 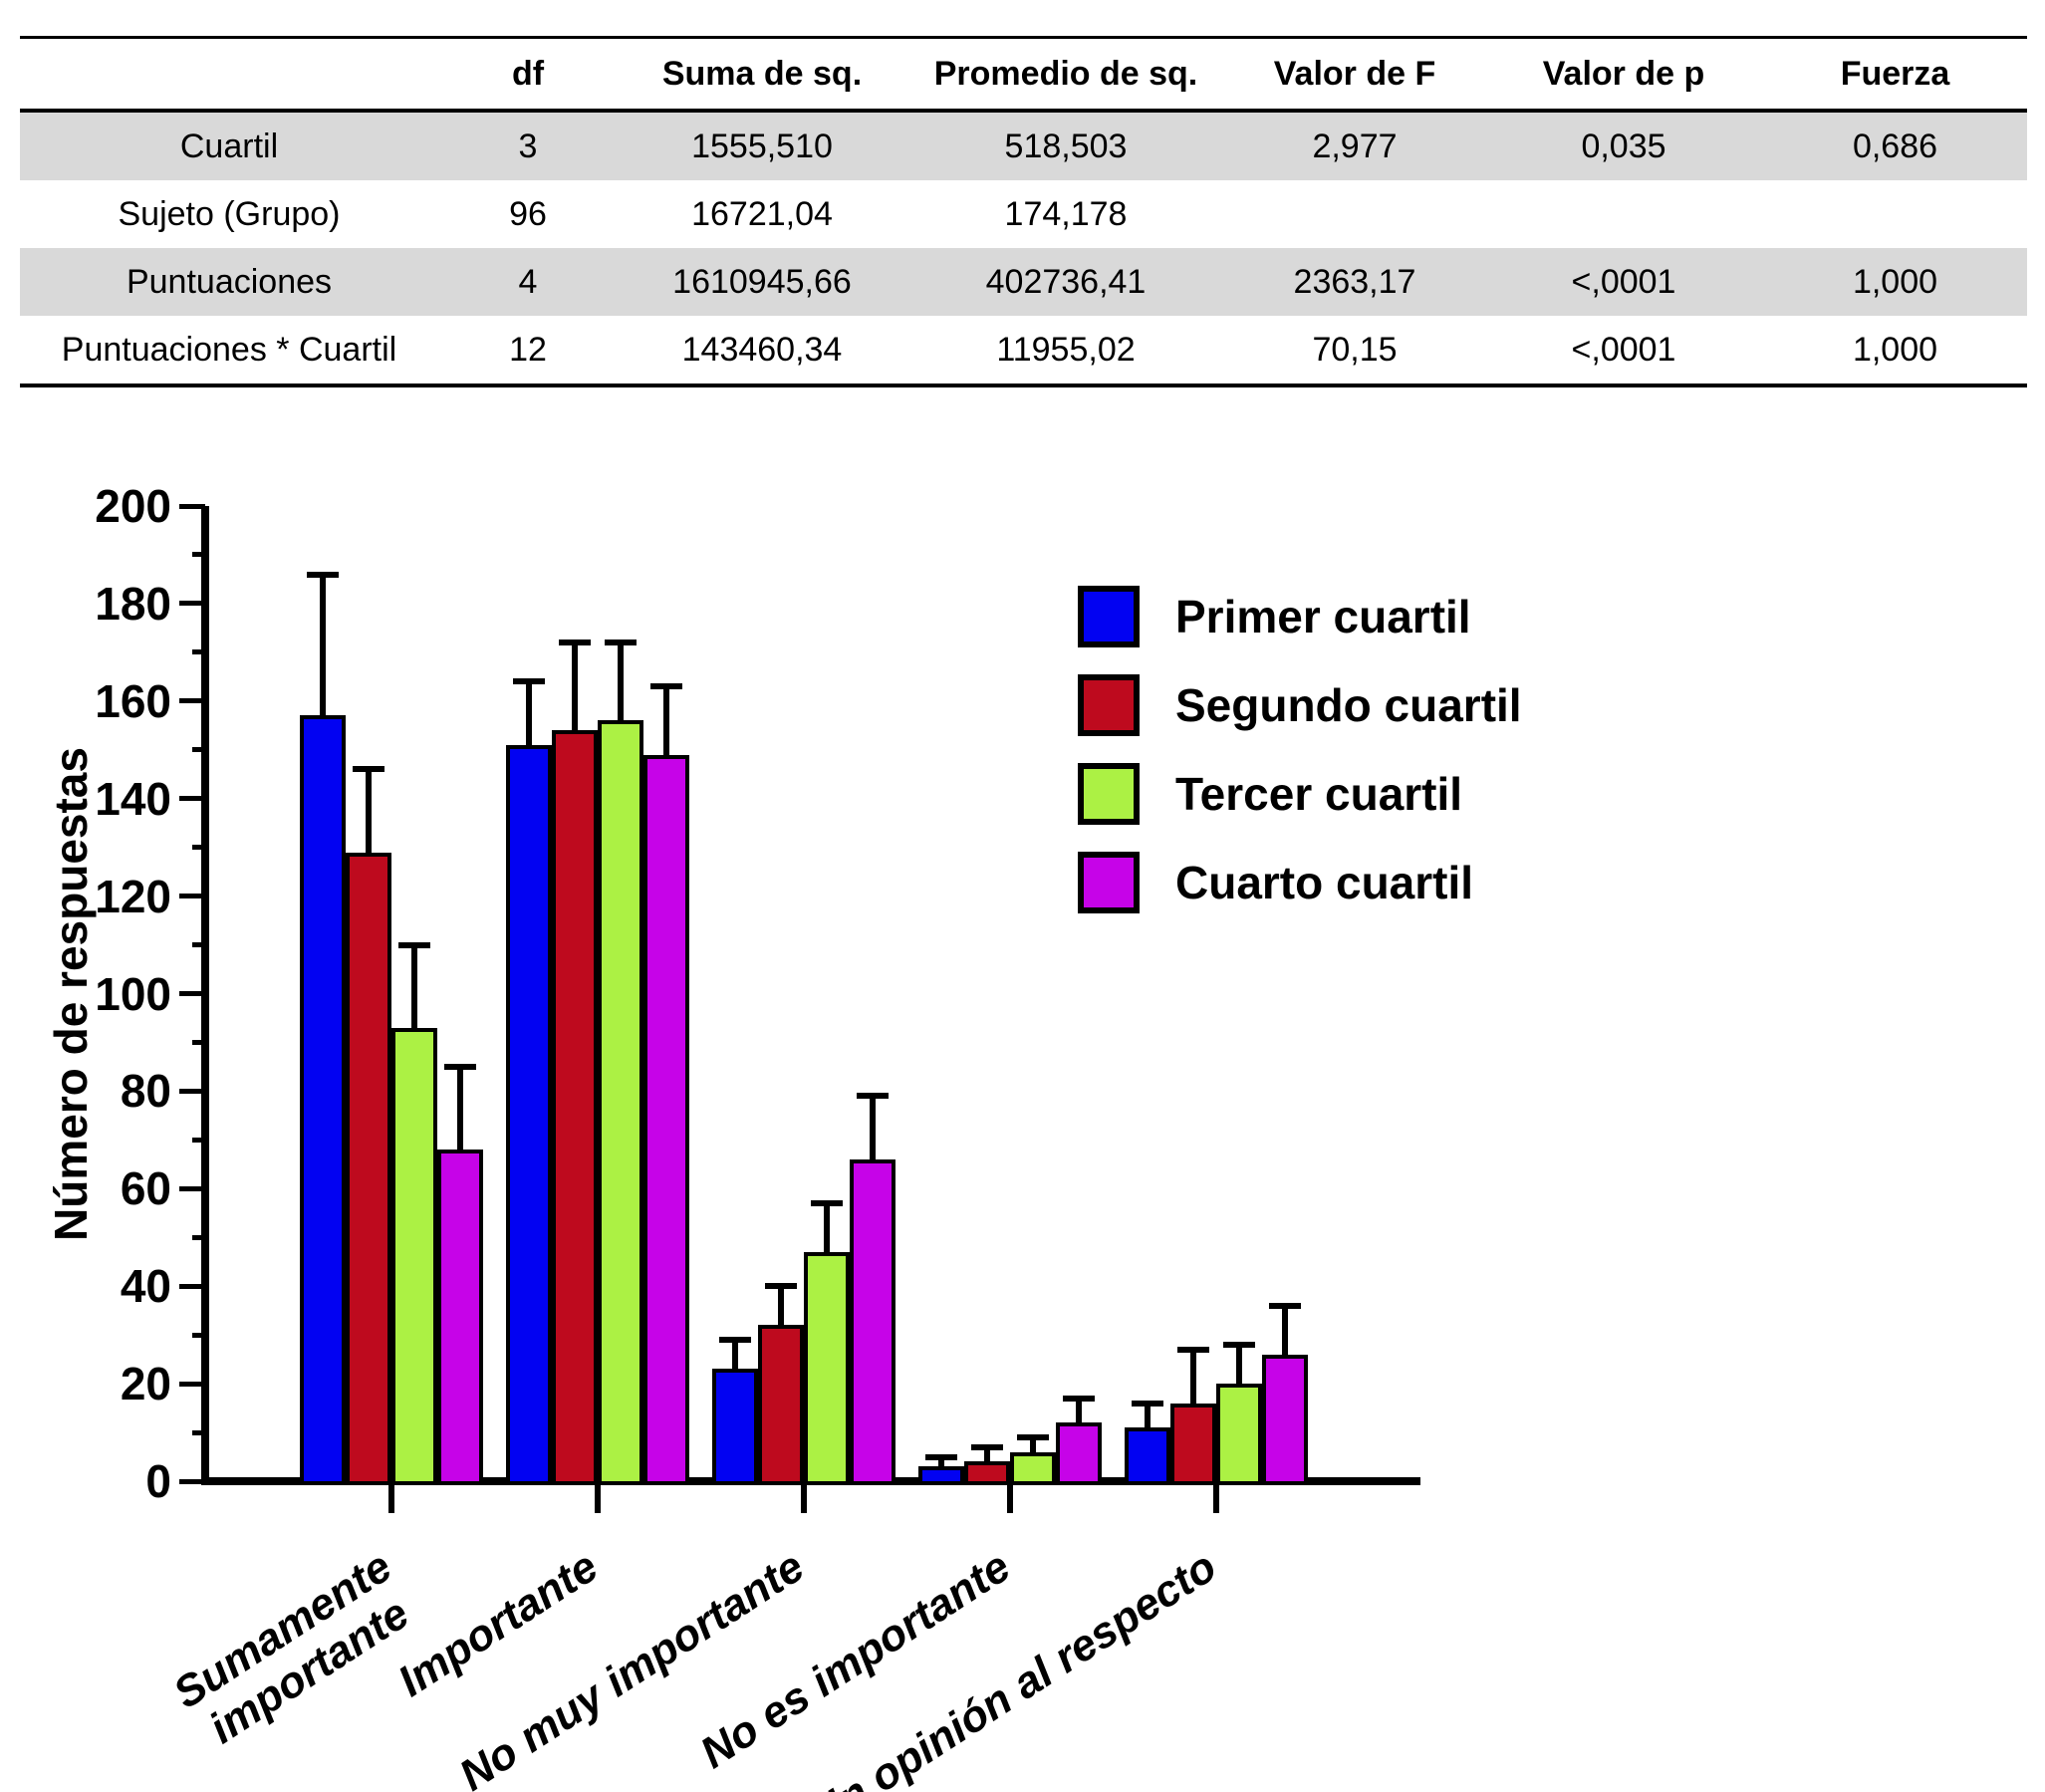 I want to click on x-category-label: Sumamente importante, so click(x=291, y=1648).